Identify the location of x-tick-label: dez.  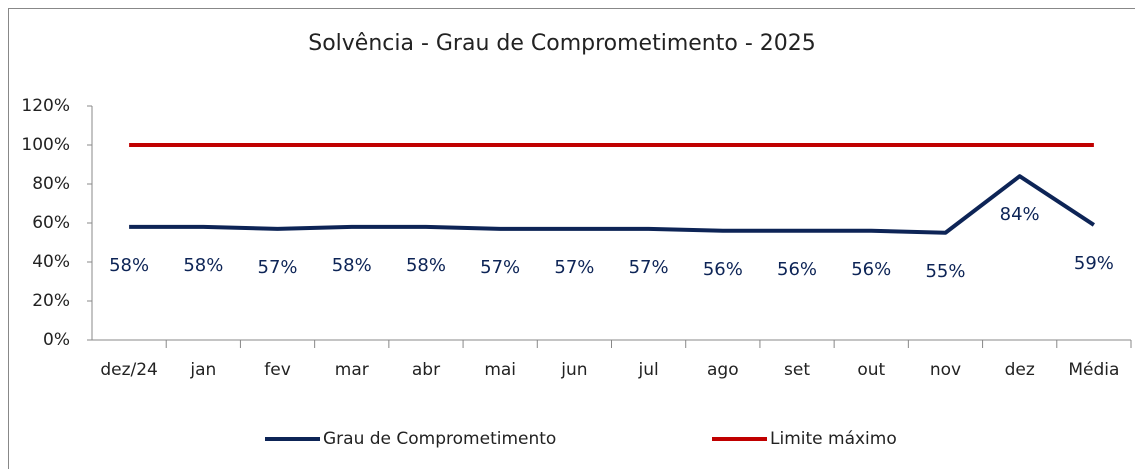
(1020, 370).